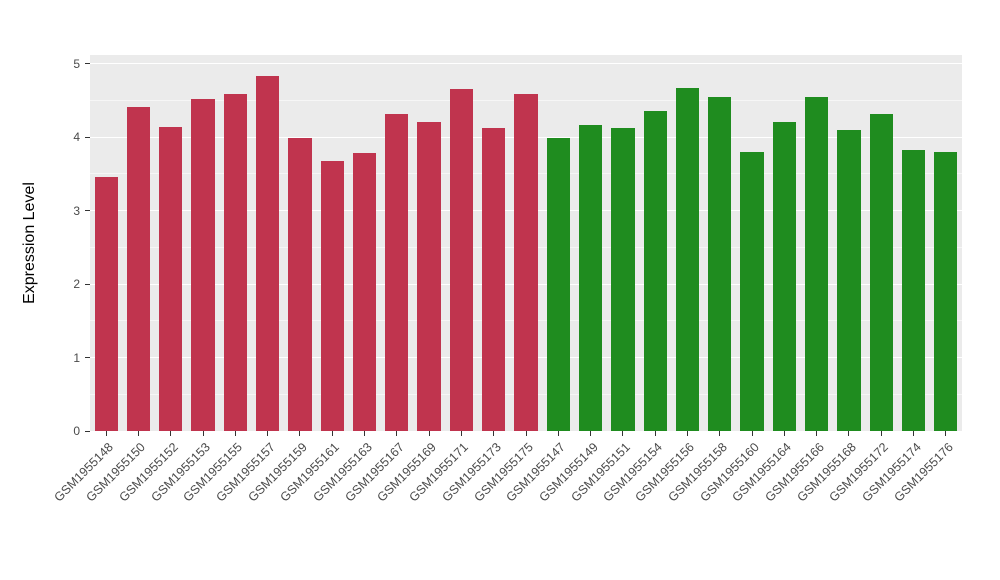 This screenshot has height=580, width=1000. What do you see at coordinates (494, 279) in the screenshot?
I see `bar-GSM1955173` at bounding box center [494, 279].